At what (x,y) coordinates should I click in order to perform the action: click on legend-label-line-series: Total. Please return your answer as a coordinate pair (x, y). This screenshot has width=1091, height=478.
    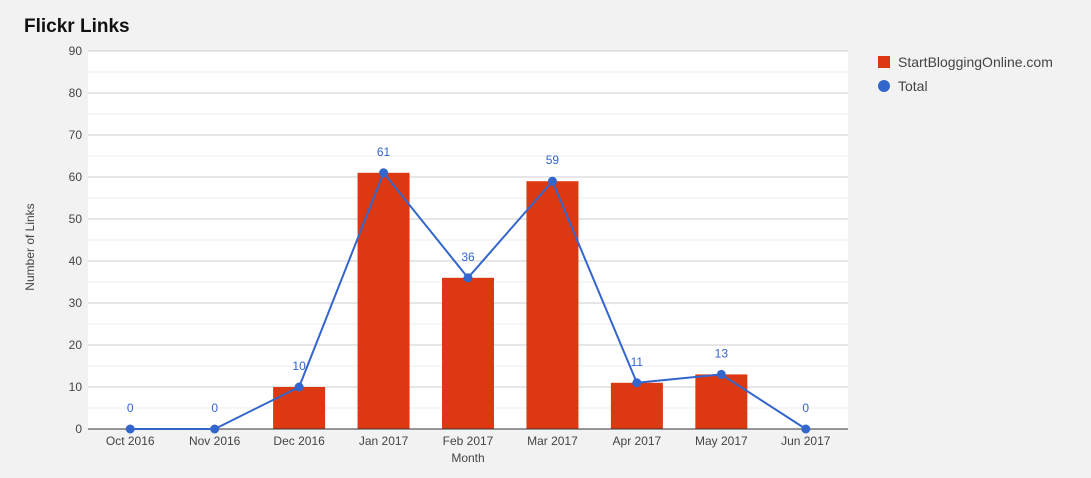
    Looking at the image, I should click on (913, 86).